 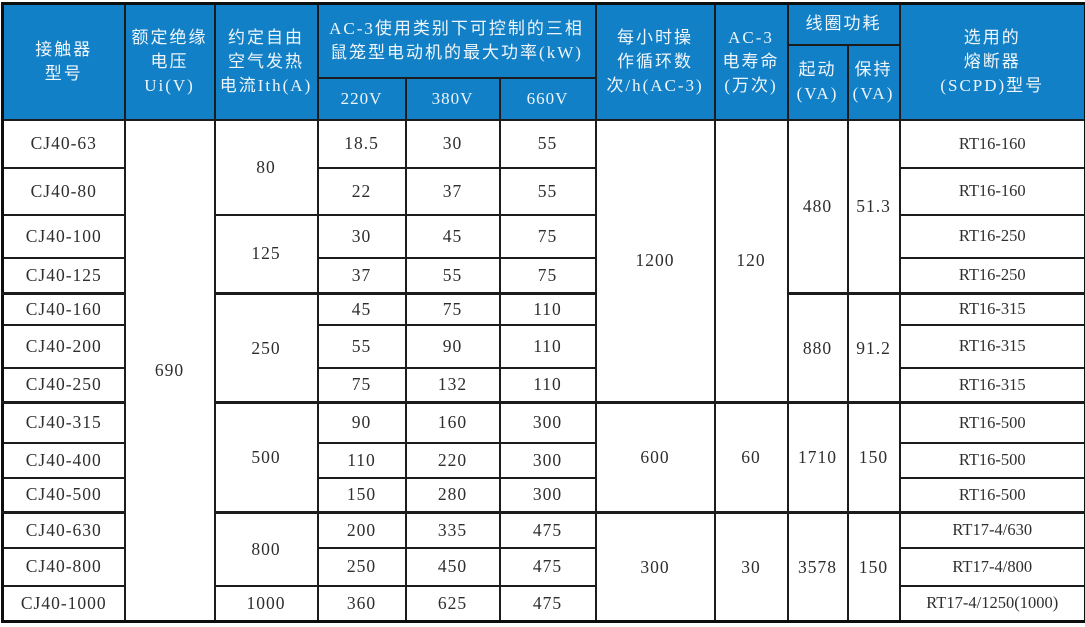 What do you see at coordinates (63, 603) in the screenshot?
I see `cell-model: CJ40-1000` at bounding box center [63, 603].